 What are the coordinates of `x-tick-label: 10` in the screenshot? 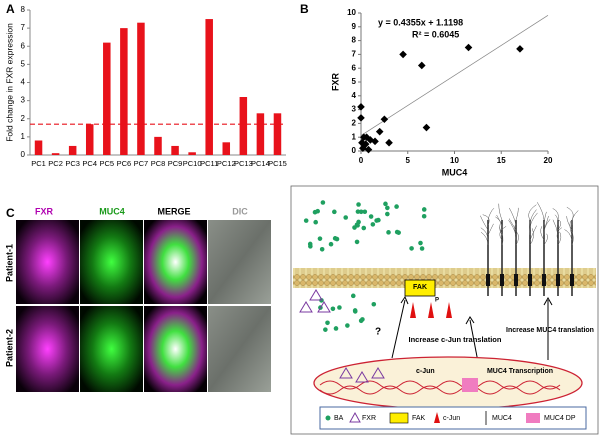 It's located at (454, 160).